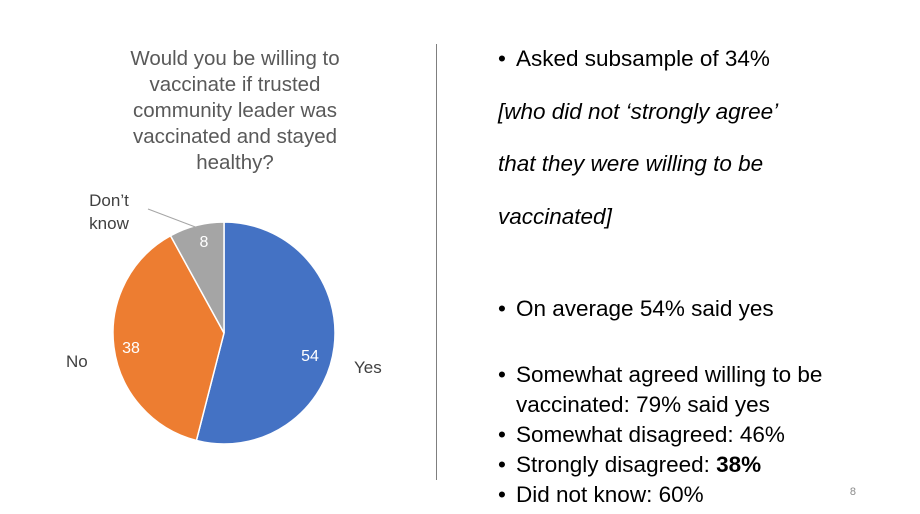 The width and height of the screenshot is (920, 514). What do you see at coordinates (197, 277) in the screenshot?
I see `pie-slice-dont-know` at bounding box center [197, 277].